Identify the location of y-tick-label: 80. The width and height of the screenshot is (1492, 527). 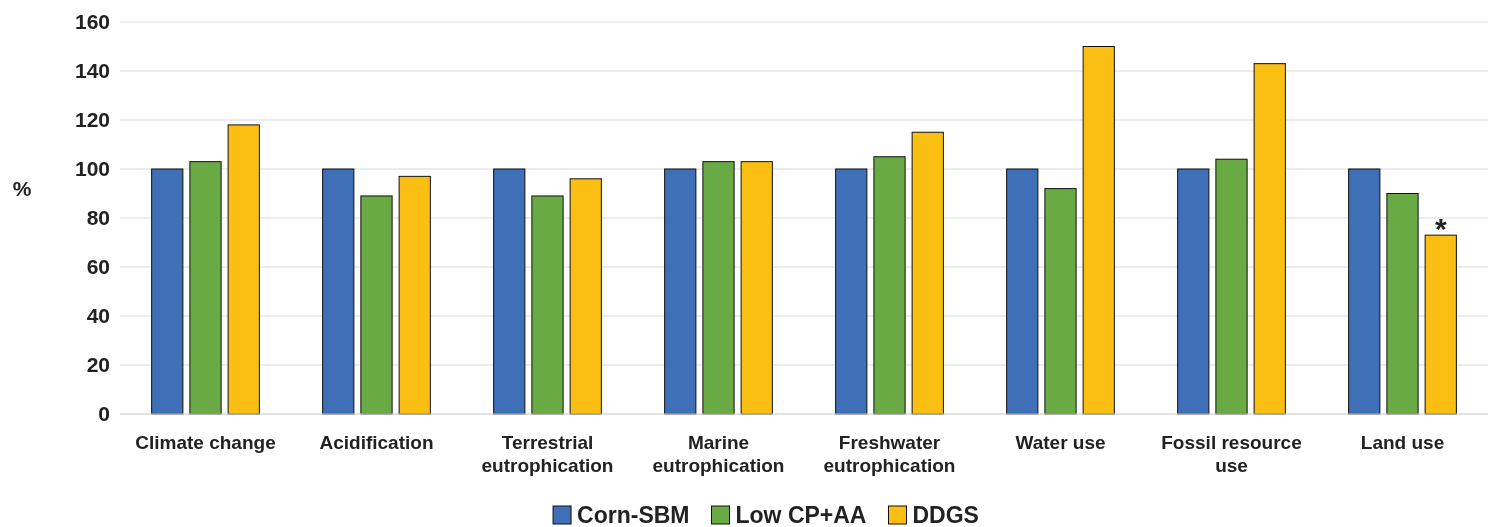
(98, 218).